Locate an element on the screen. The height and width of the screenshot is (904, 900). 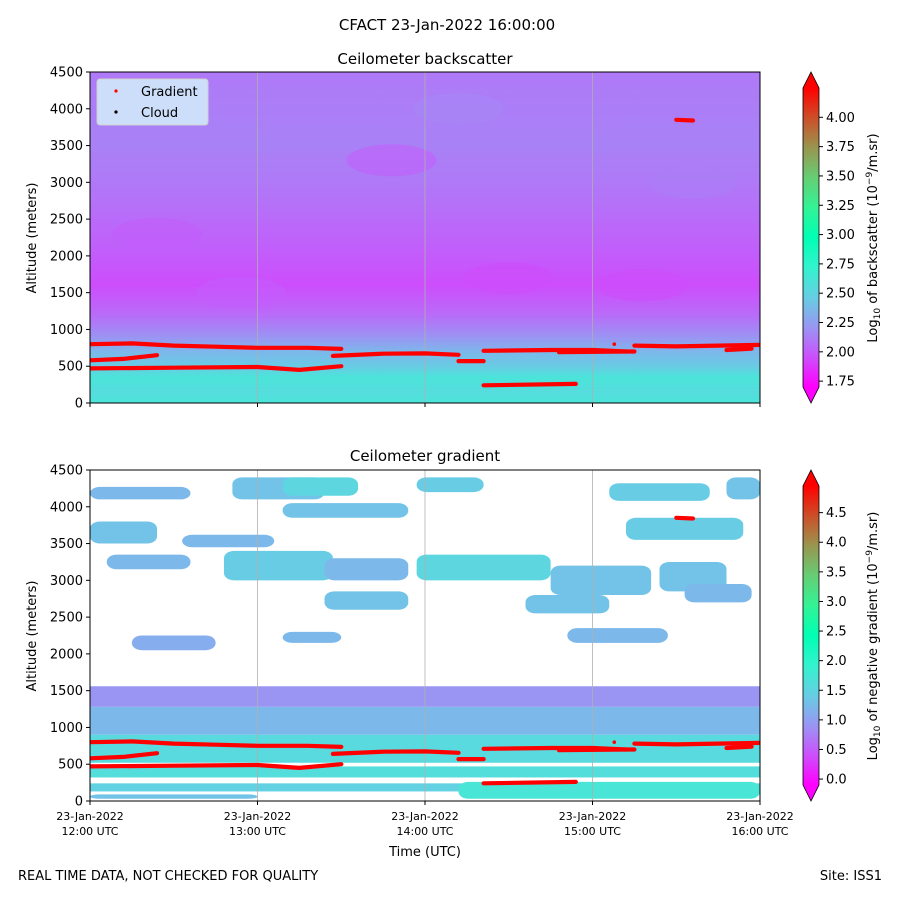
gradient-title: Ceilometer gradient is located at coordinates (425, 456).